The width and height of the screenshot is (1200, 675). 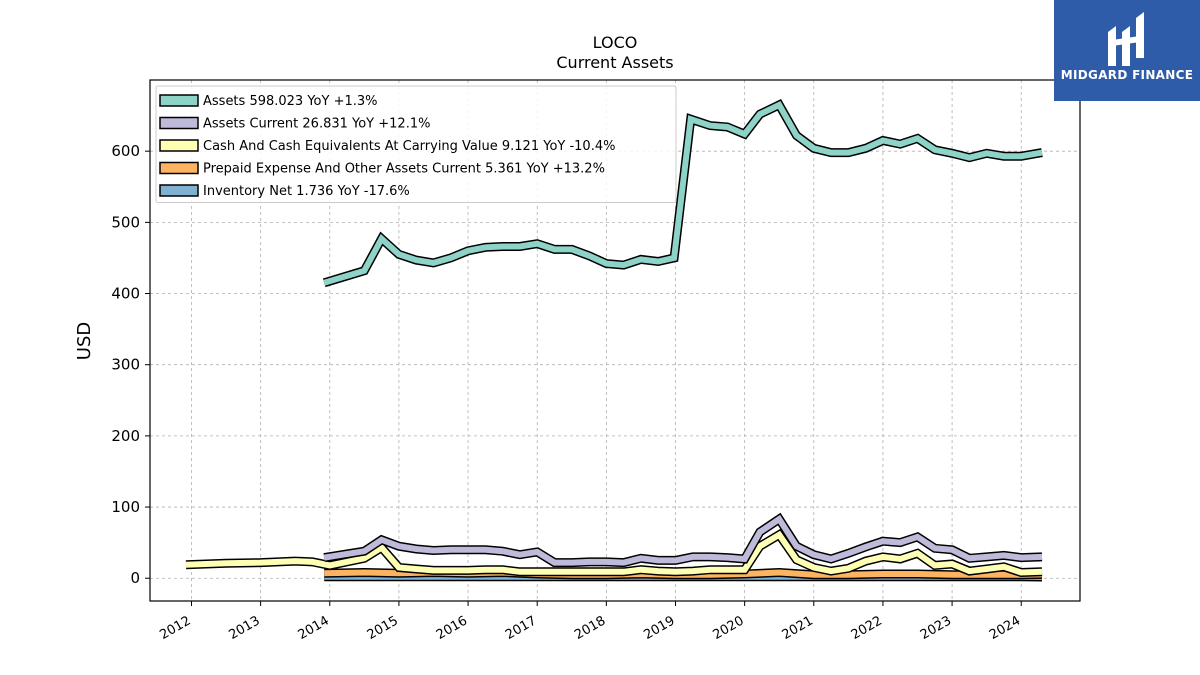 What do you see at coordinates (290, 101) in the screenshot?
I see `legend-entry: Assets 598.023 YoY +1.3%` at bounding box center [290, 101].